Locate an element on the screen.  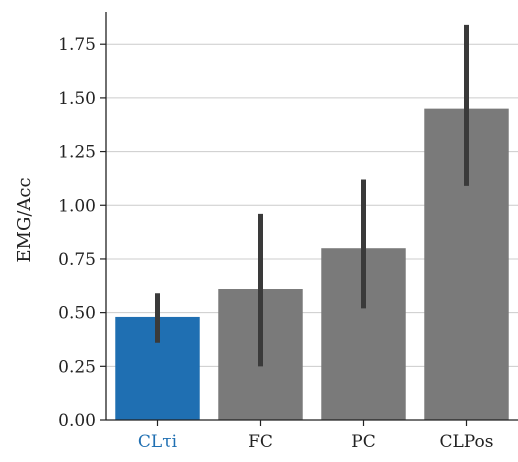
x-tick-label: FC is located at coordinates (260, 442).